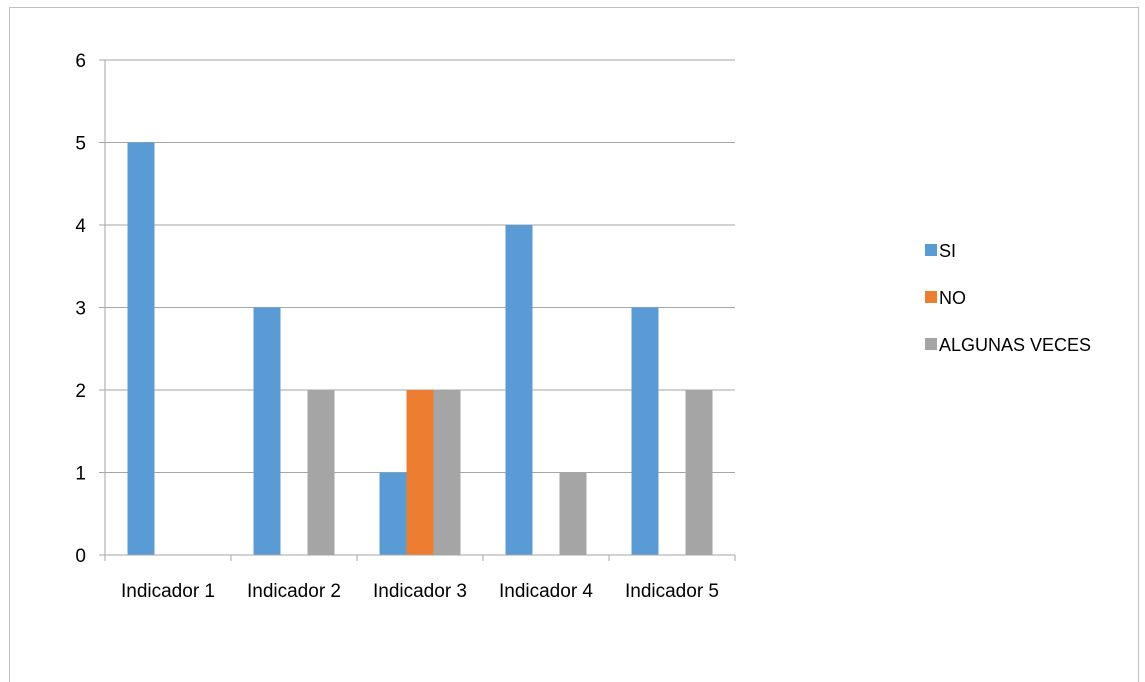 The image size is (1145, 682). What do you see at coordinates (80, 391) in the screenshot?
I see `y-tick-label: 2` at bounding box center [80, 391].